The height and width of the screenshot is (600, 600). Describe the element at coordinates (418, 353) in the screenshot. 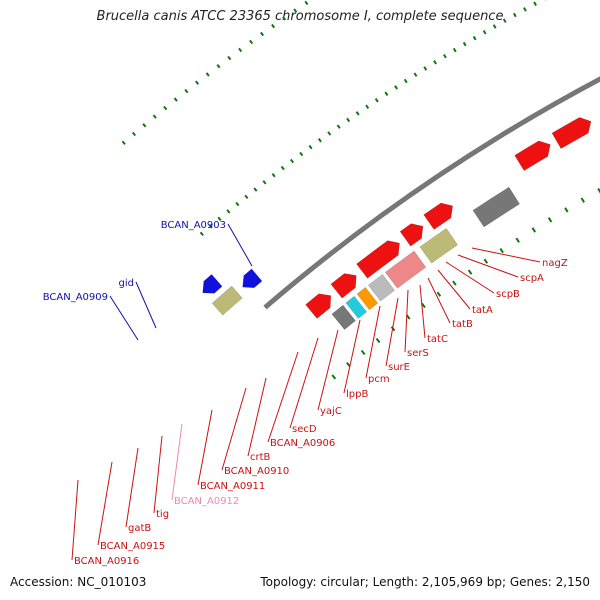

I see `inner-gene-label: serS` at that location.